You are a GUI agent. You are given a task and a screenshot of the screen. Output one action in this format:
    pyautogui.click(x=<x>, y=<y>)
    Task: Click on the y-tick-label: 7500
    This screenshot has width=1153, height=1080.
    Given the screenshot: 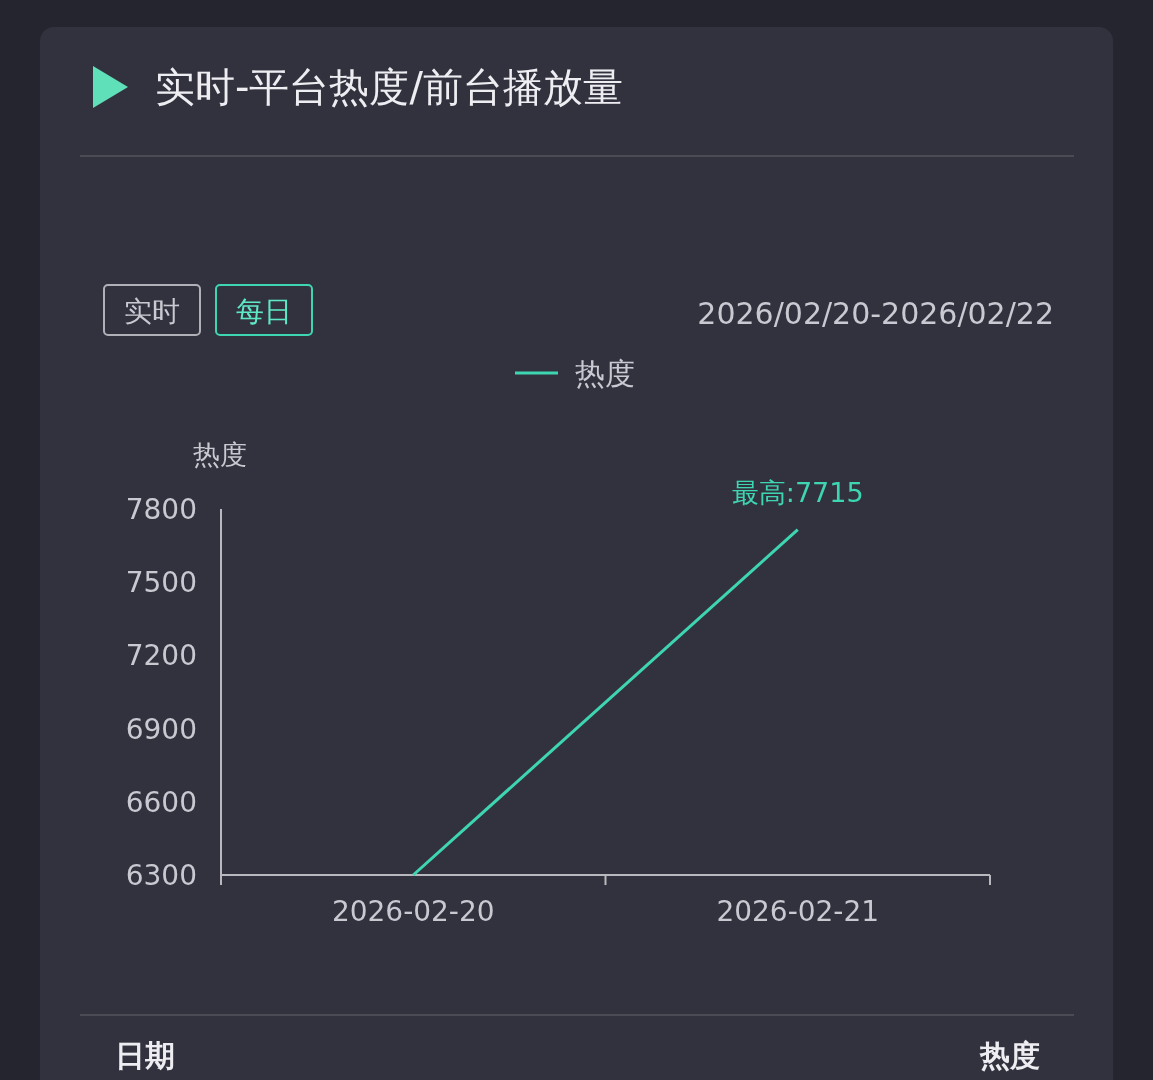 What is the action you would take?
    pyautogui.click(x=161, y=583)
    